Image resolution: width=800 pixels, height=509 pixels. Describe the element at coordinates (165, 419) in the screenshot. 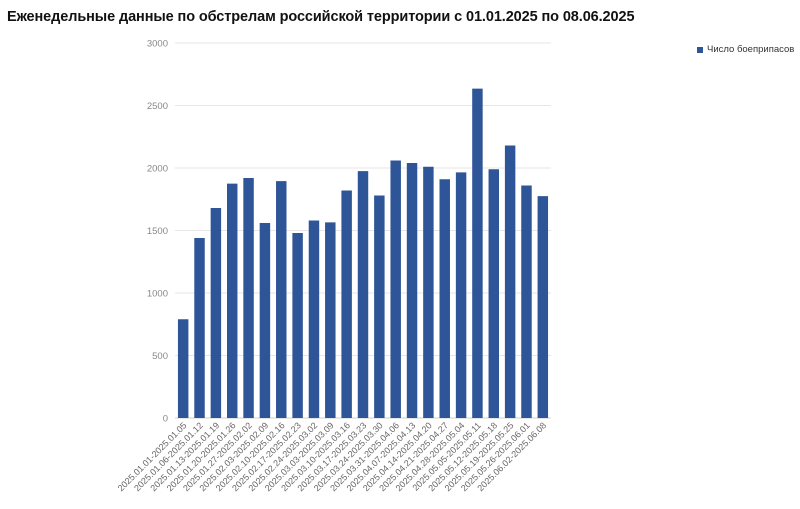

I see `y-tick-label: 0` at that location.